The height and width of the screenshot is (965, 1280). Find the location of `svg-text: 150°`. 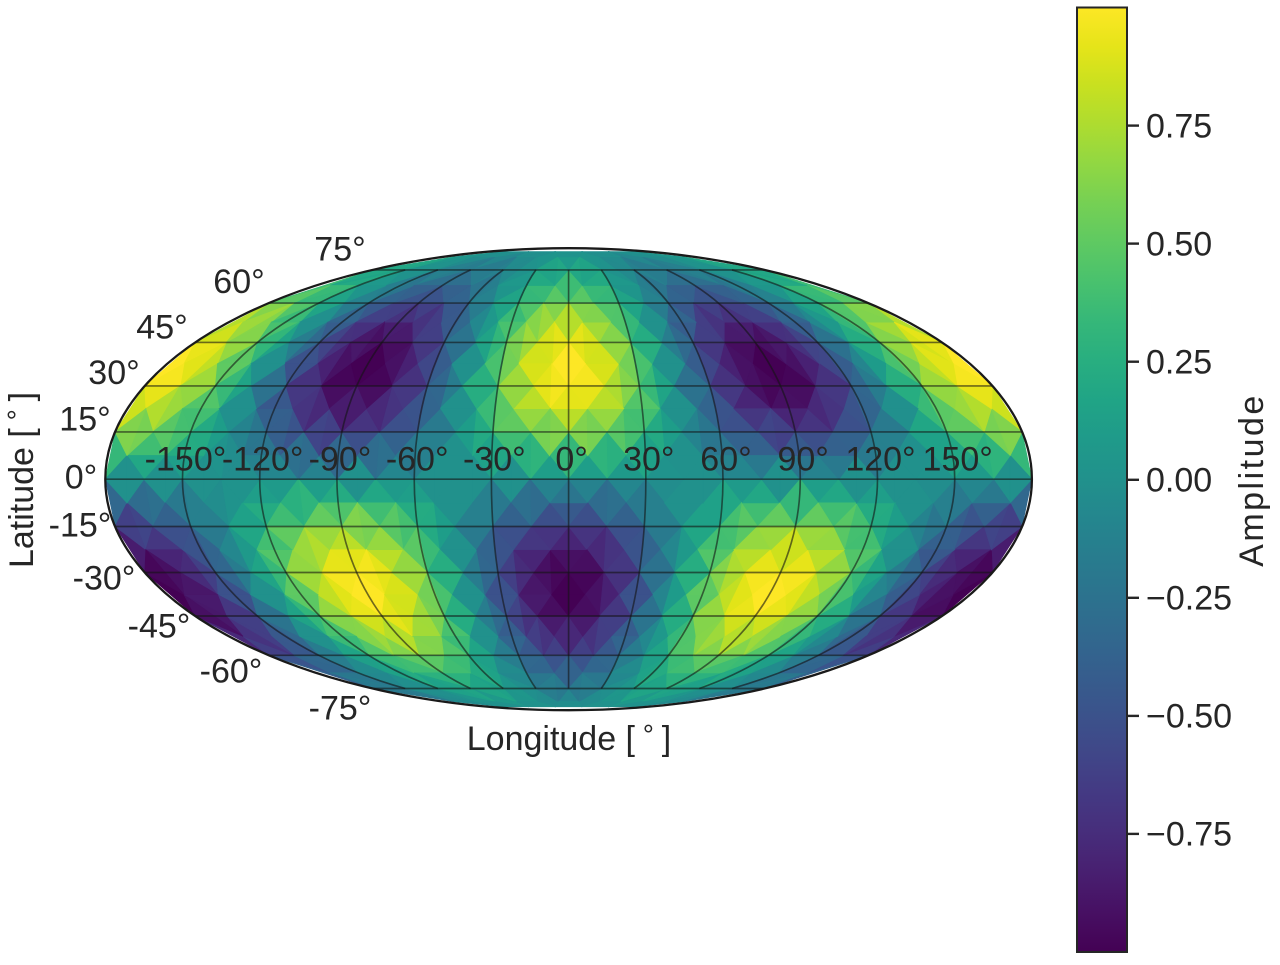

svg-text: 150° is located at coordinates (958, 460).